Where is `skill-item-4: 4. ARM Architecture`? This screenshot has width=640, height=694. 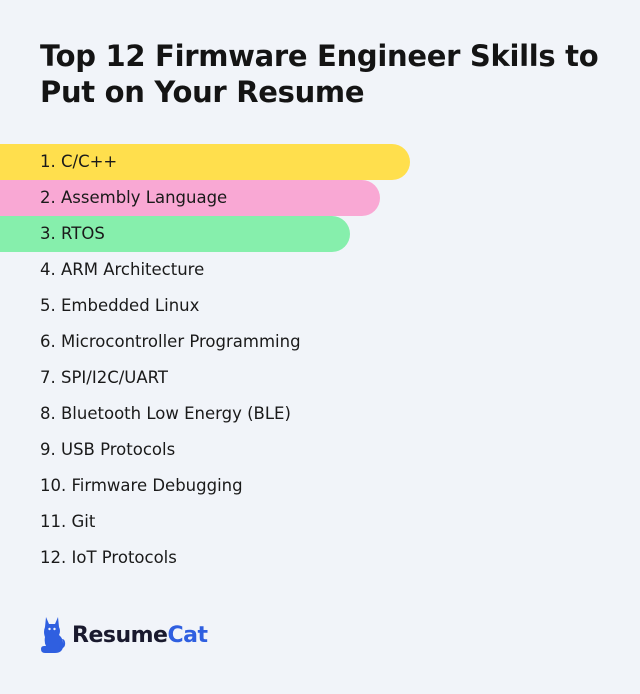
skill-item-4: 4. ARM Architecture is located at coordinates (122, 269).